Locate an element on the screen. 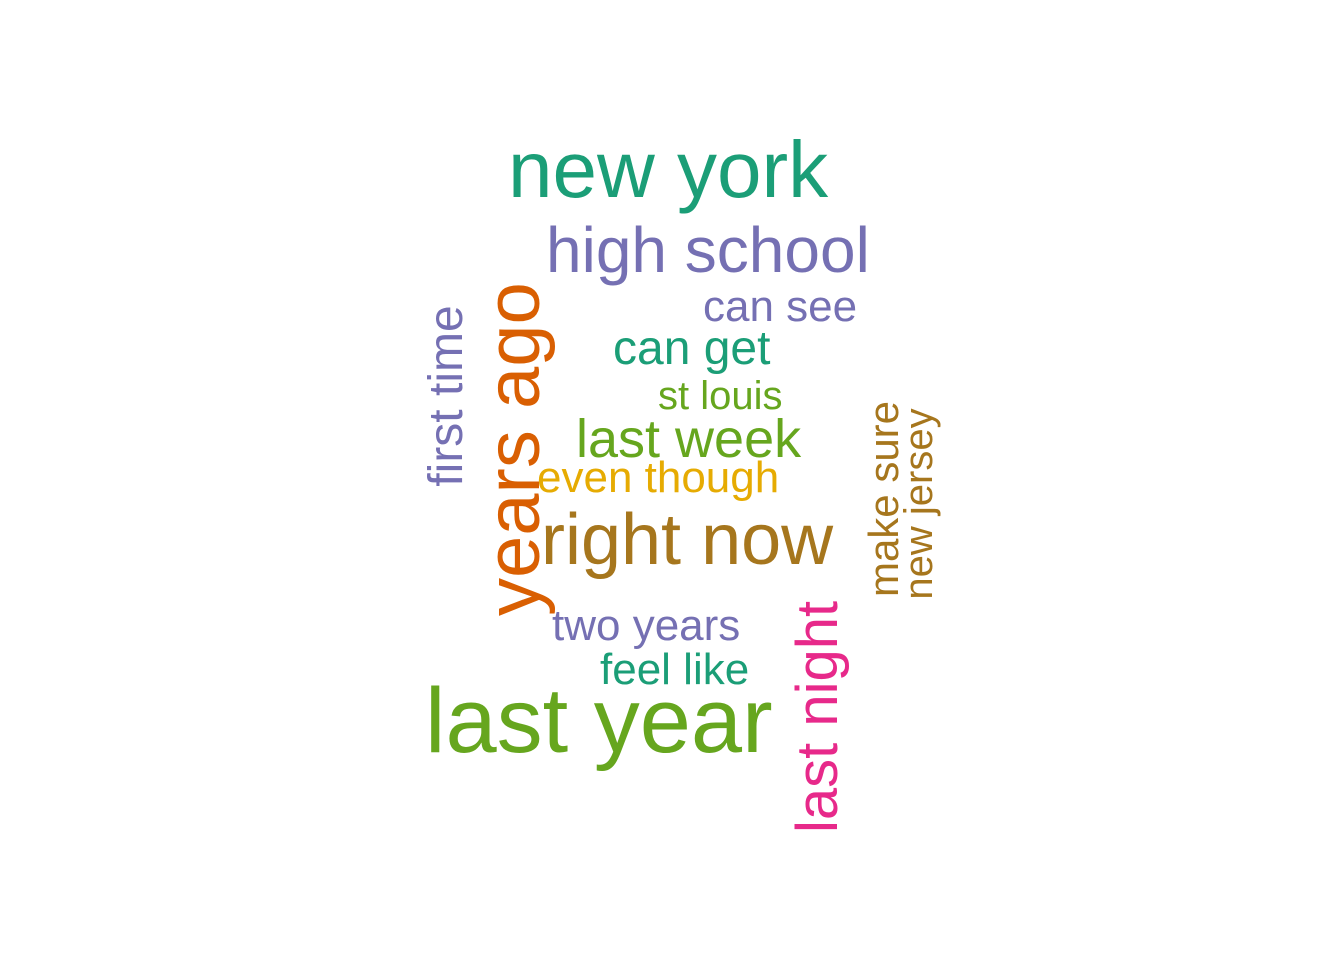 This screenshot has width=1344, height=960. word-high-school: high school is located at coordinates (708, 250).